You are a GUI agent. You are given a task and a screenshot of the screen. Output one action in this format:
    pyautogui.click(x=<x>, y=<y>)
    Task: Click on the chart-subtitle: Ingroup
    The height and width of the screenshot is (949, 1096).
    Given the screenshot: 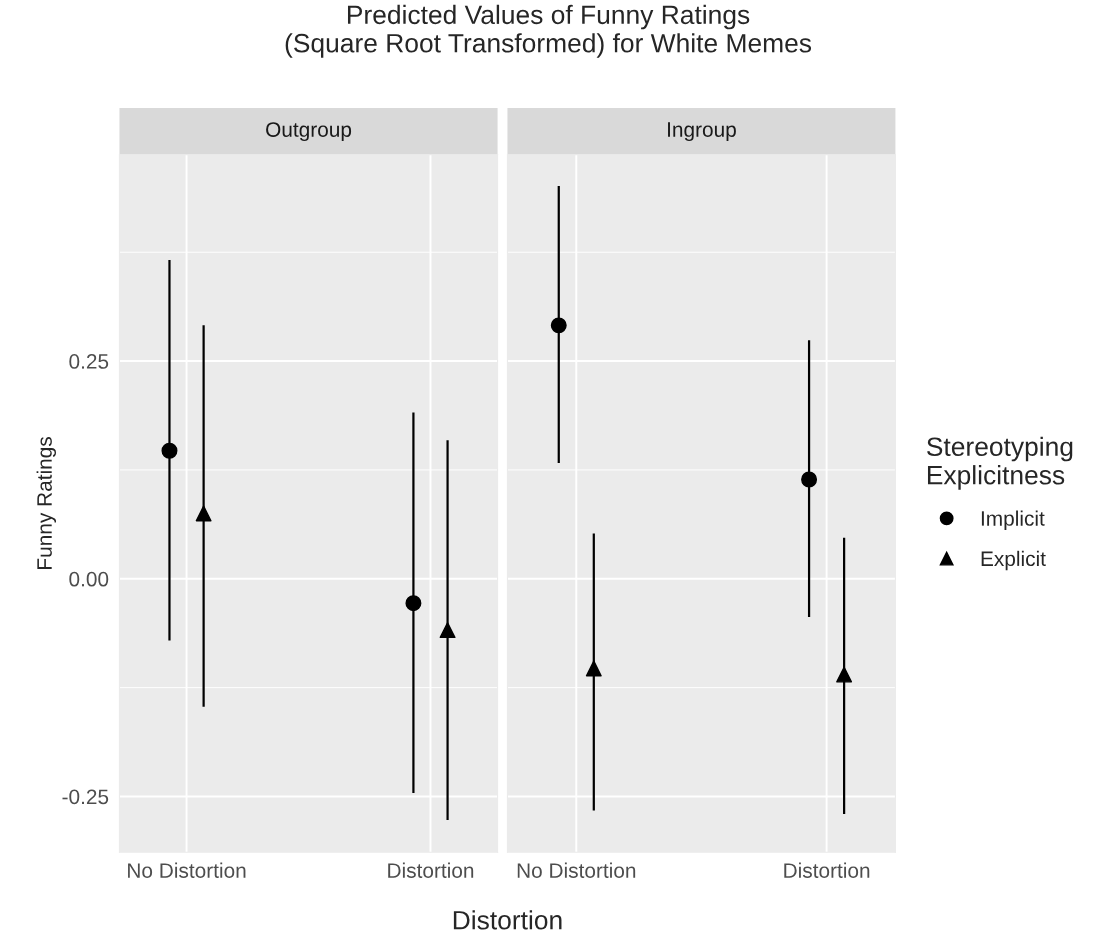 What is the action you would take?
    pyautogui.click(x=702, y=132)
    